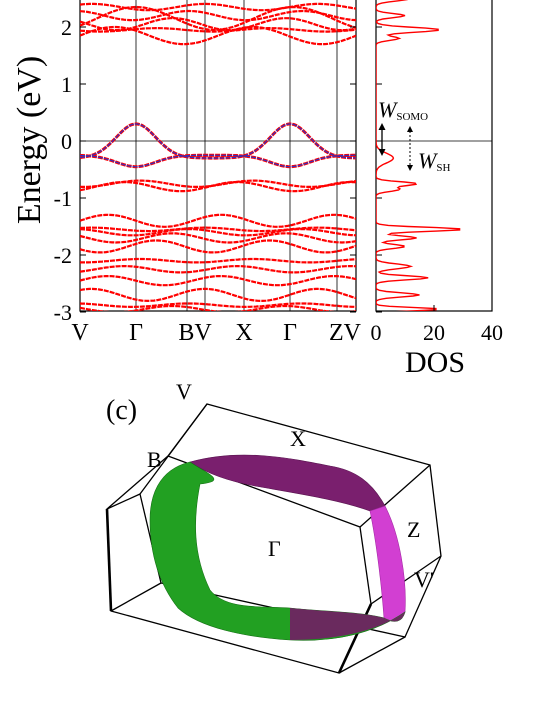 This screenshot has height=705, width=545. What do you see at coordinates (403, 110) in the screenshot?
I see `w-somo-label: WSOMO` at bounding box center [403, 110].